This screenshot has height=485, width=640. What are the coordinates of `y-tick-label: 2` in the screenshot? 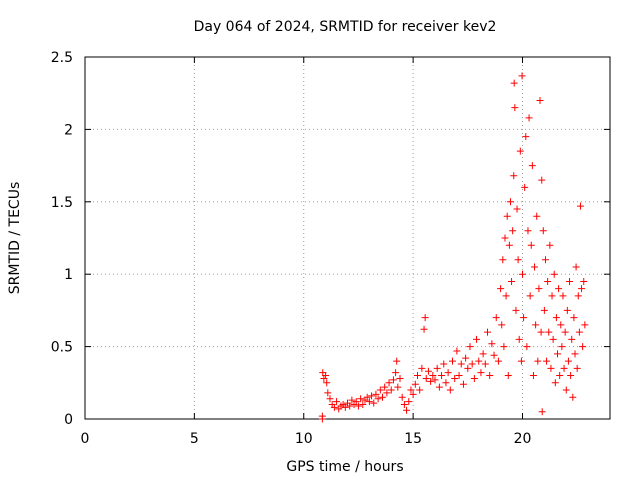 It's located at (68, 130).